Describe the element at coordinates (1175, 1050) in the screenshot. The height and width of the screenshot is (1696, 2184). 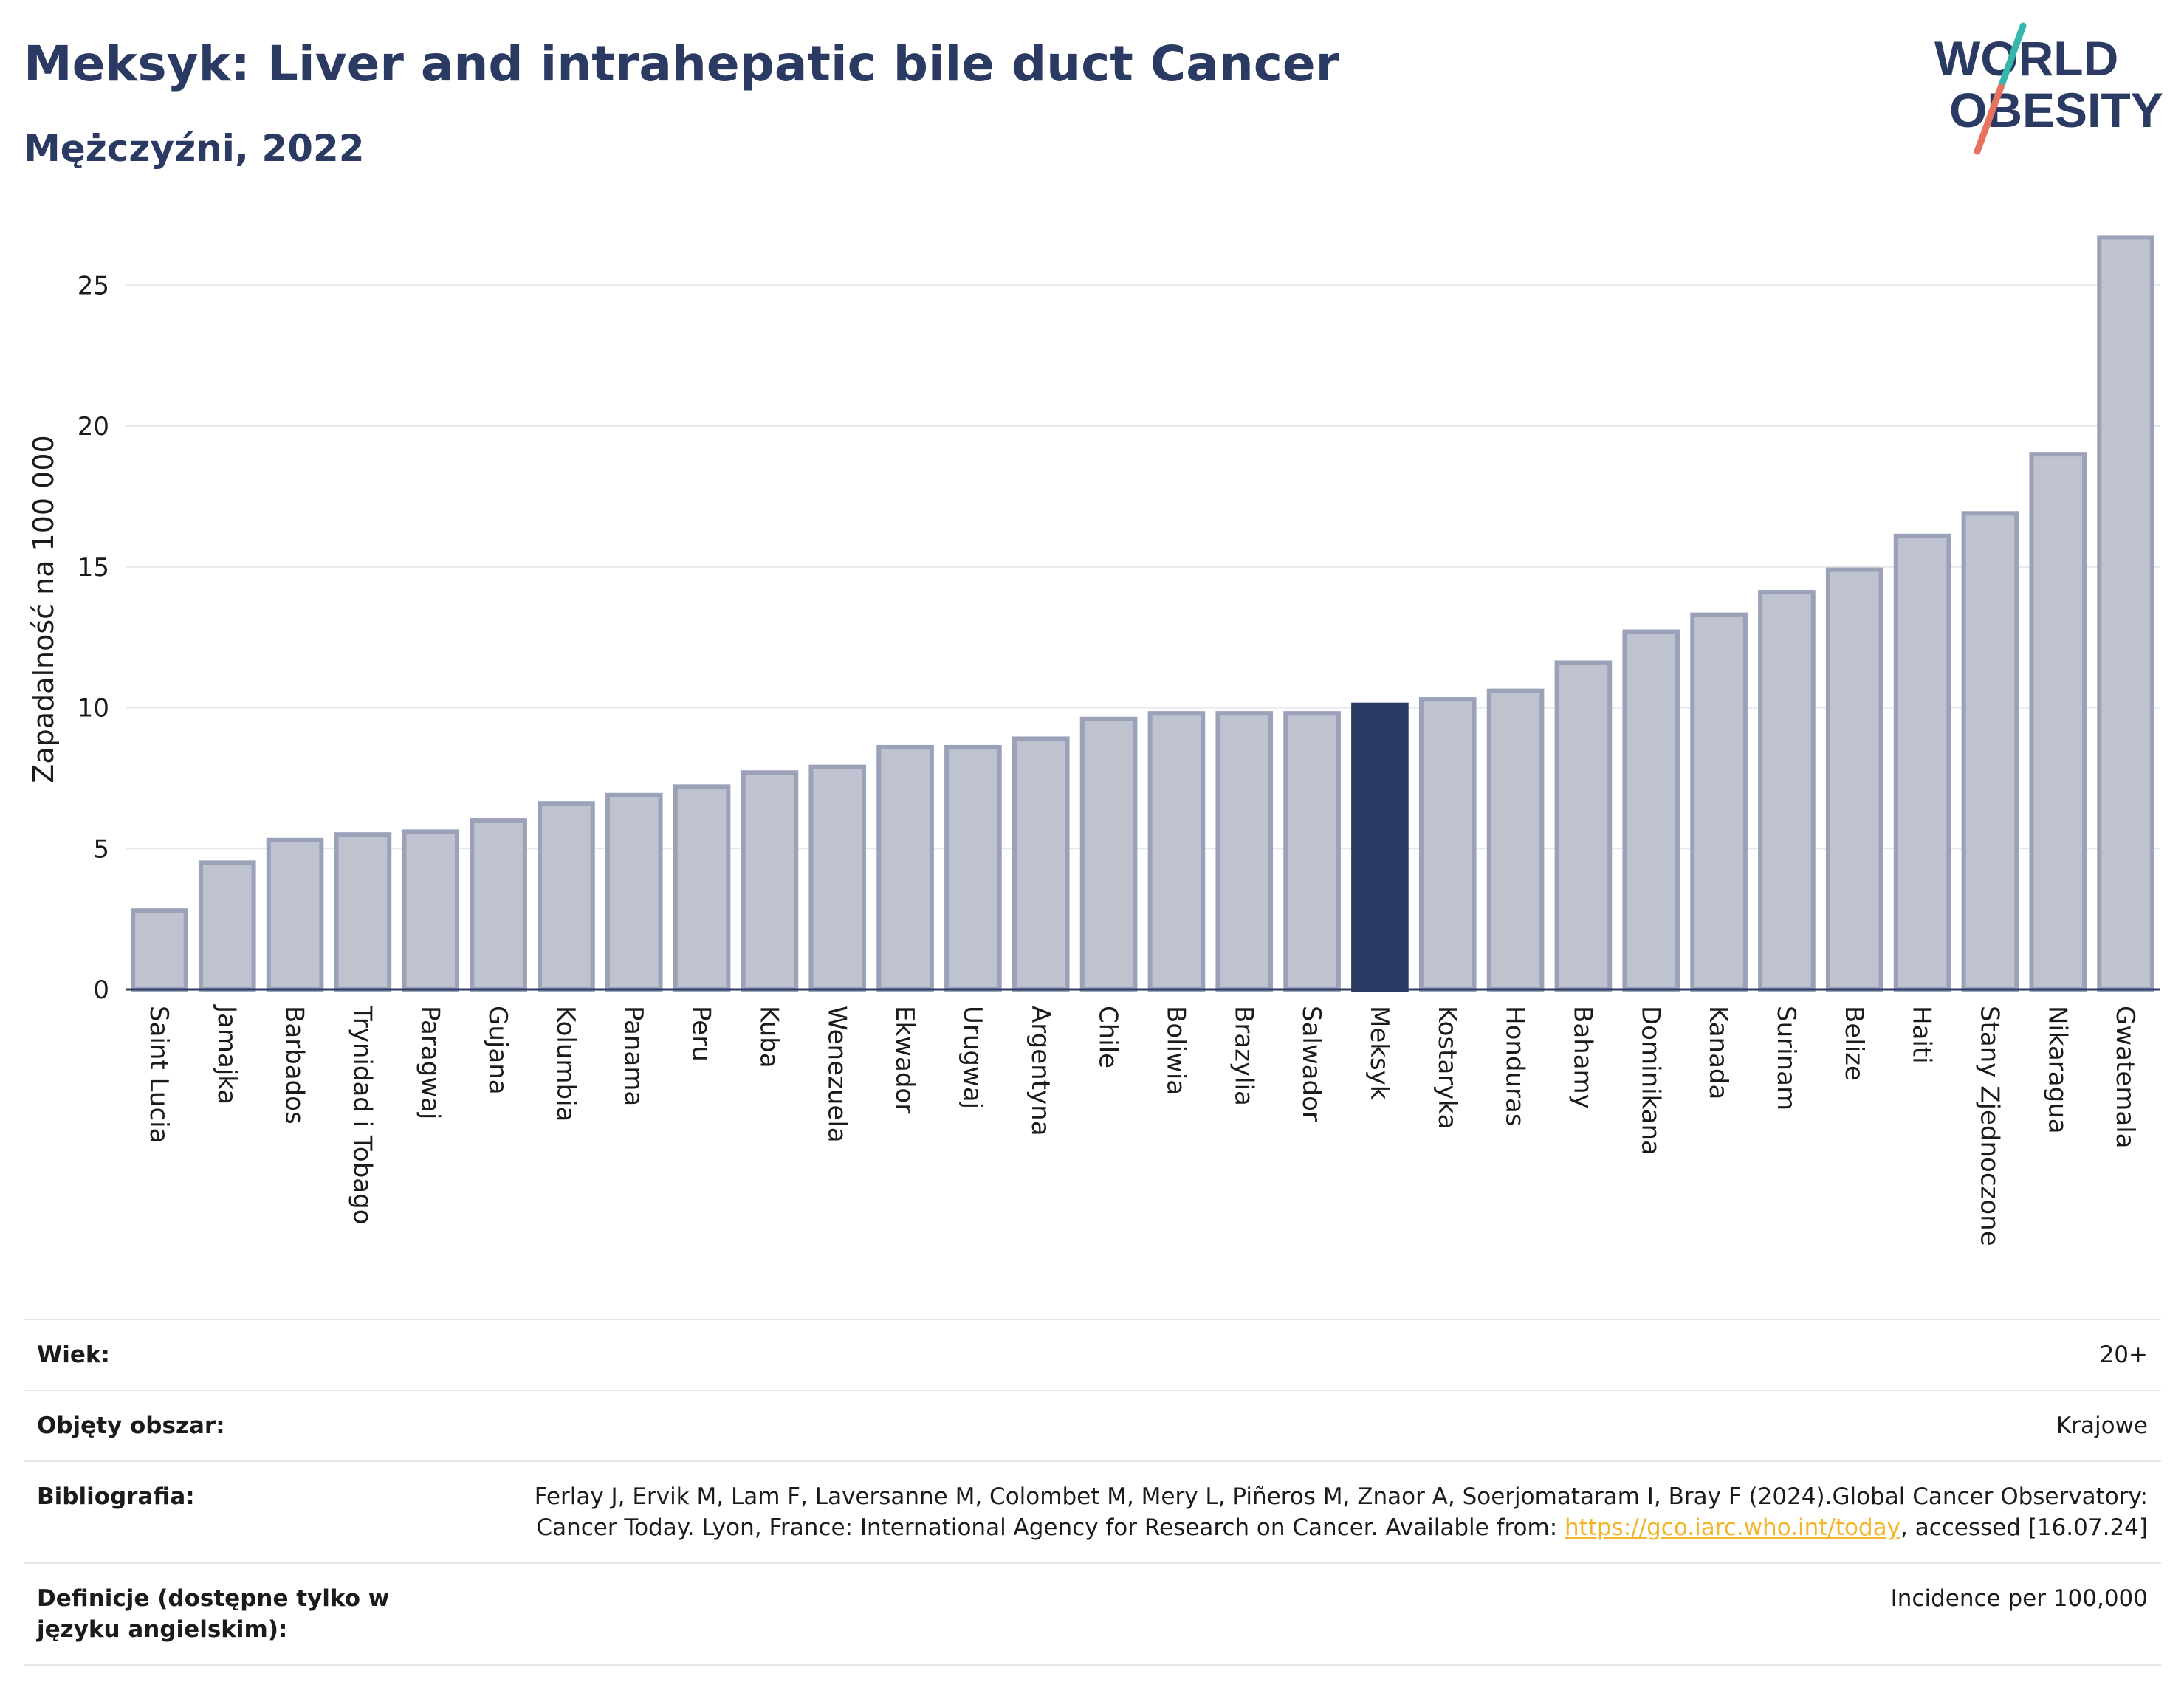
I see `x-tick-label: Boliwia` at that location.